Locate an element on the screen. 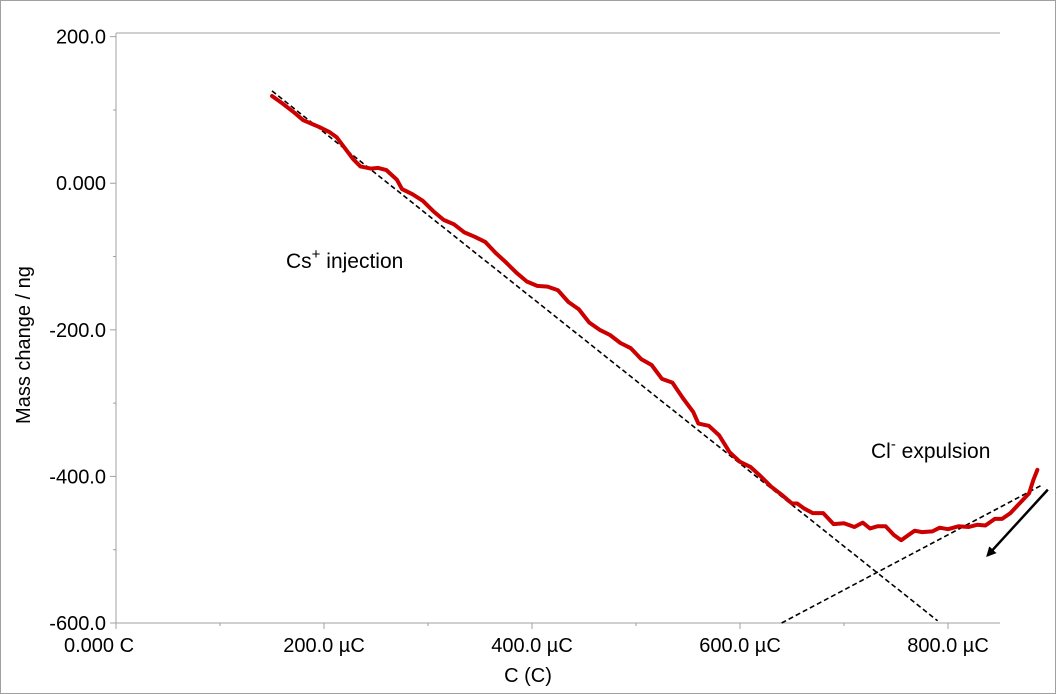 The image size is (1056, 694). direction-arrow is located at coordinates (1017, 523).